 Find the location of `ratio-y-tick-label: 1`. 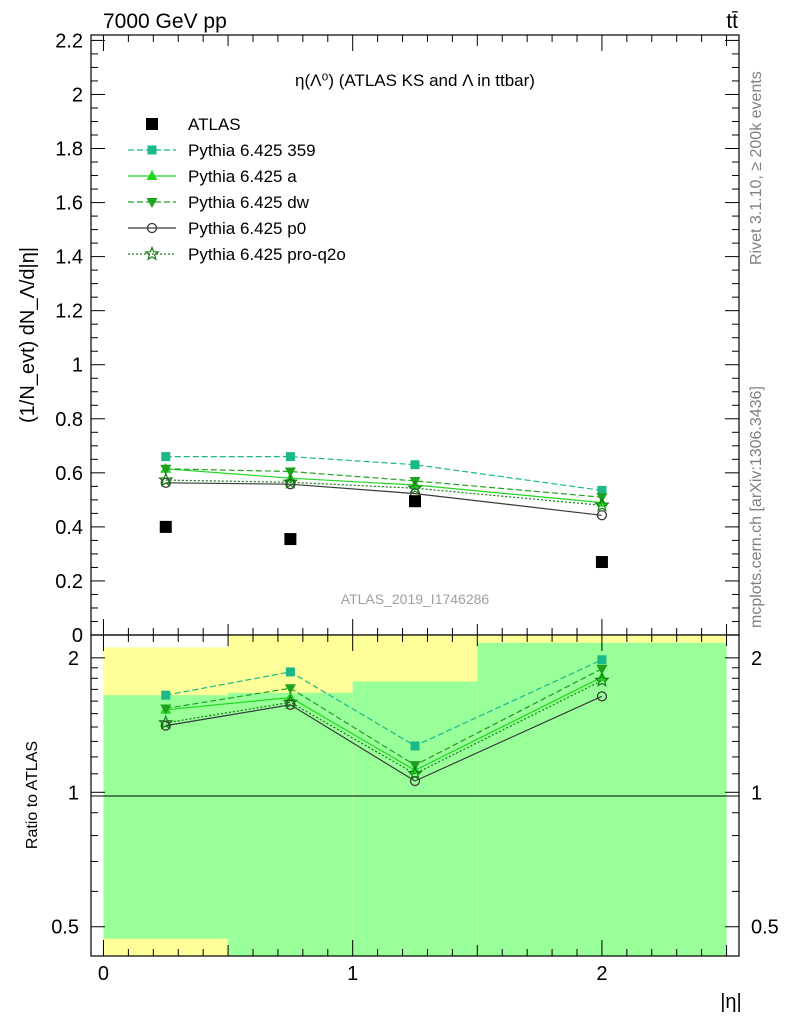

ratio-y-tick-label: 1 is located at coordinates (73, 793).